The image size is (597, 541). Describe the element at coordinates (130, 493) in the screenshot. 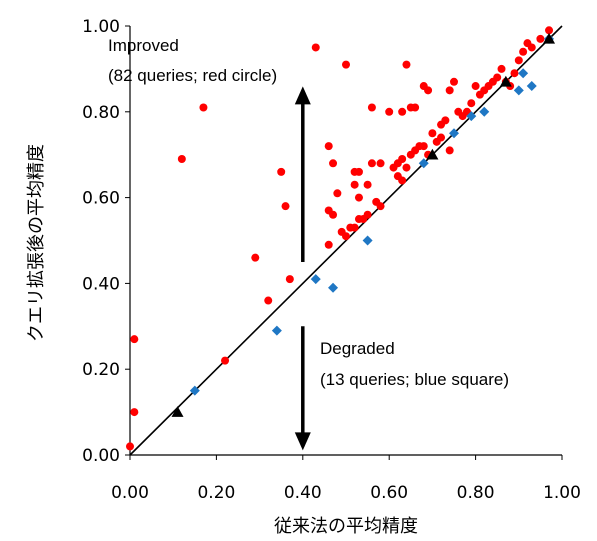

I see `x-tick-label: 0.00` at that location.